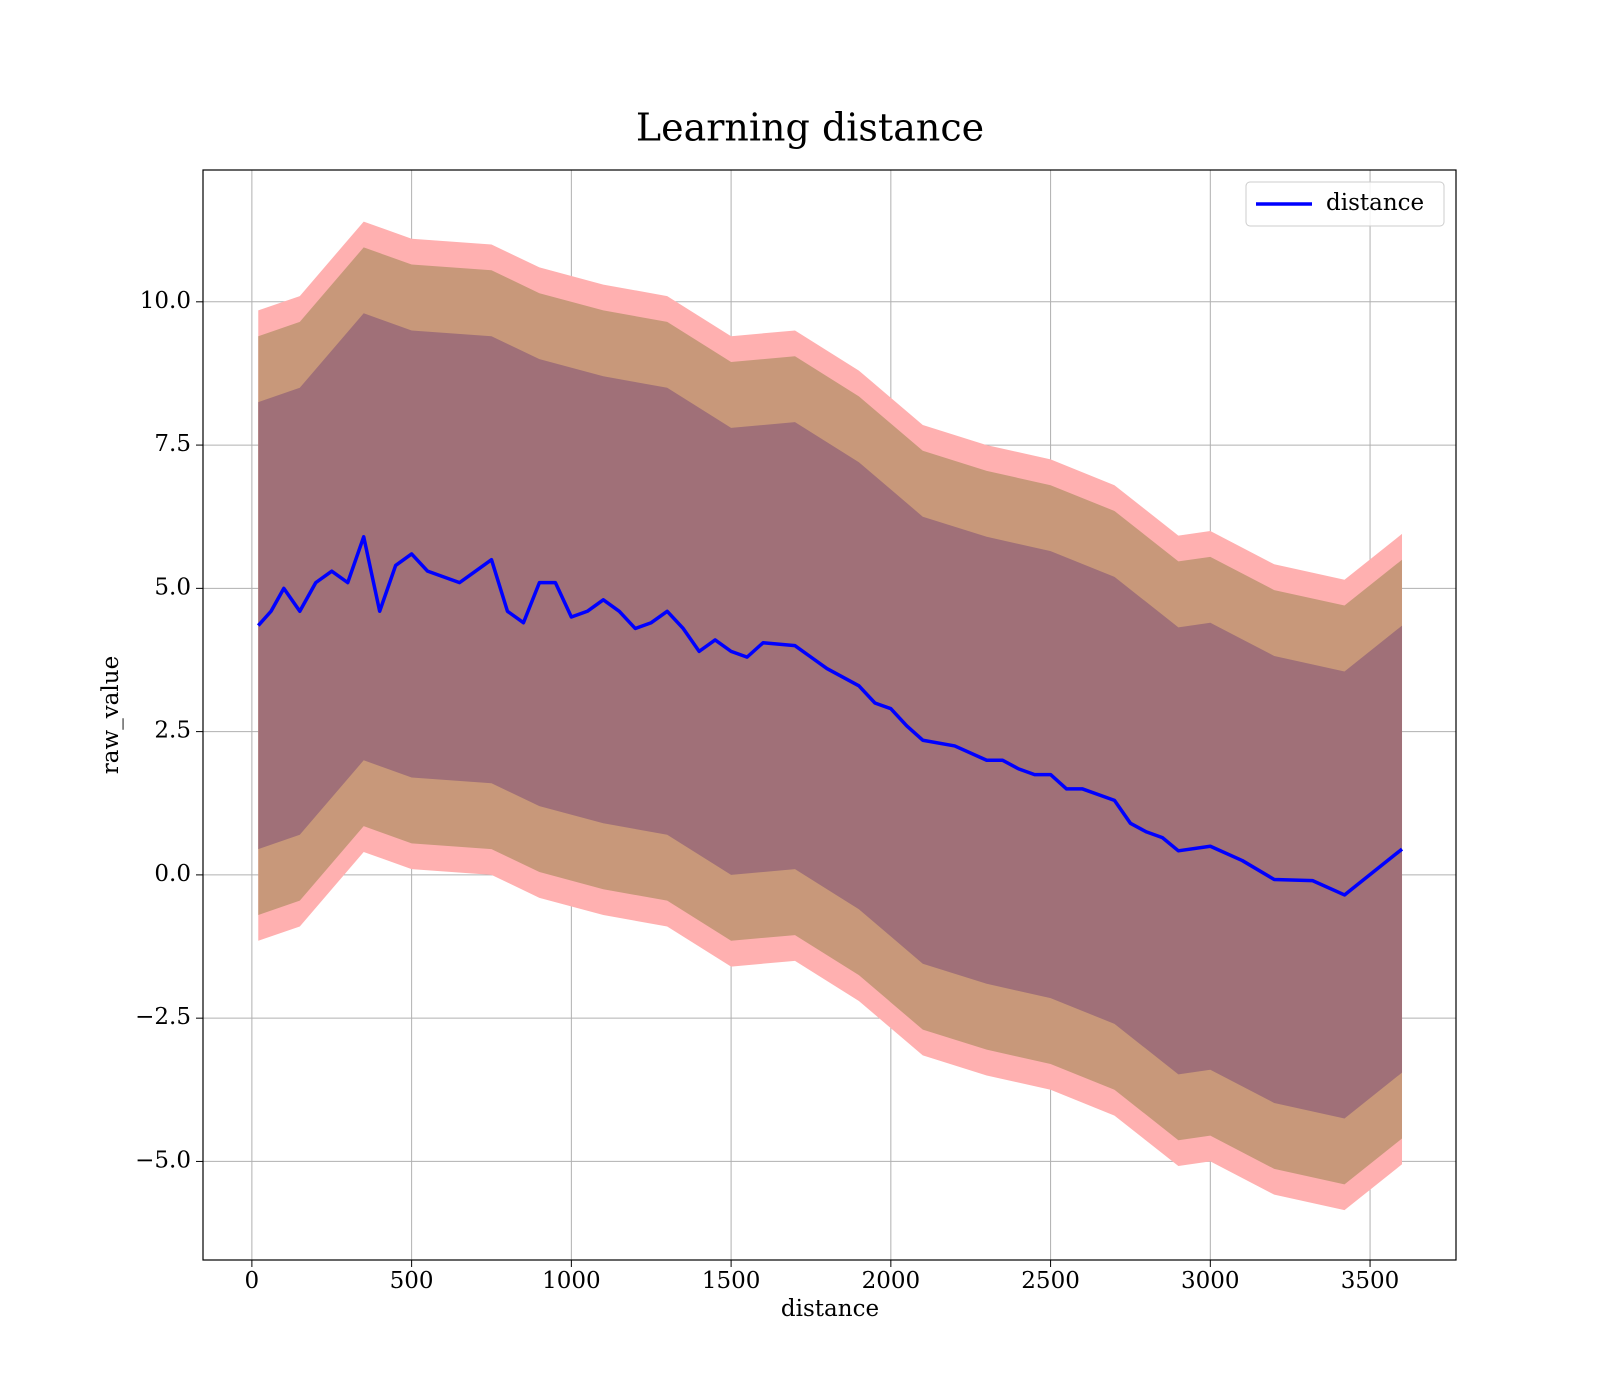 Image resolution: width=1600 pixels, height=1400 pixels. I want to click on y-tick-label: 2.5, so click(172, 731).